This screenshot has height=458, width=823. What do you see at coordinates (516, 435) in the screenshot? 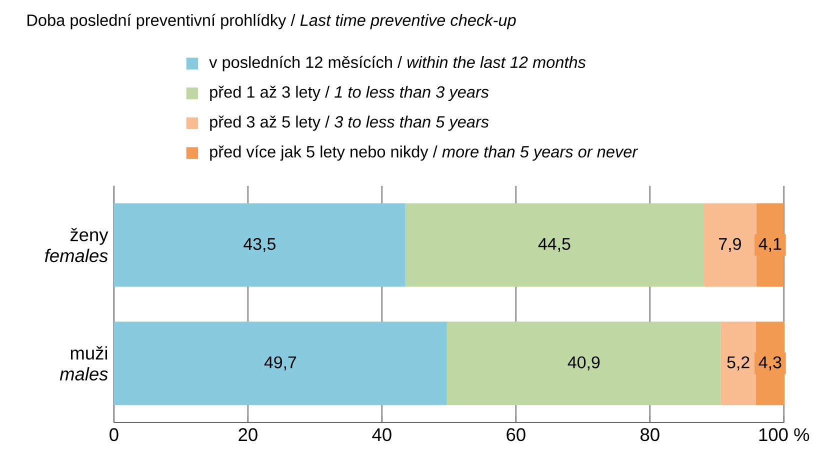
I see `x-tick-label: 60` at bounding box center [516, 435].